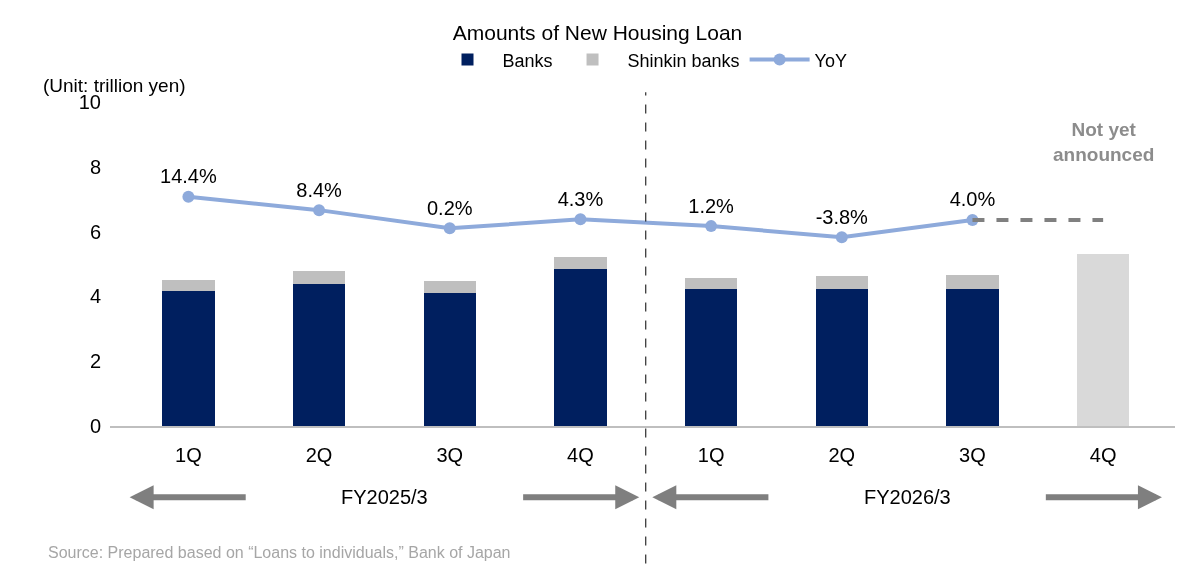 The width and height of the screenshot is (1195, 571). Describe the element at coordinates (597, 33) in the screenshot. I see `chart-title: Amounts of New Housing Loan` at that location.